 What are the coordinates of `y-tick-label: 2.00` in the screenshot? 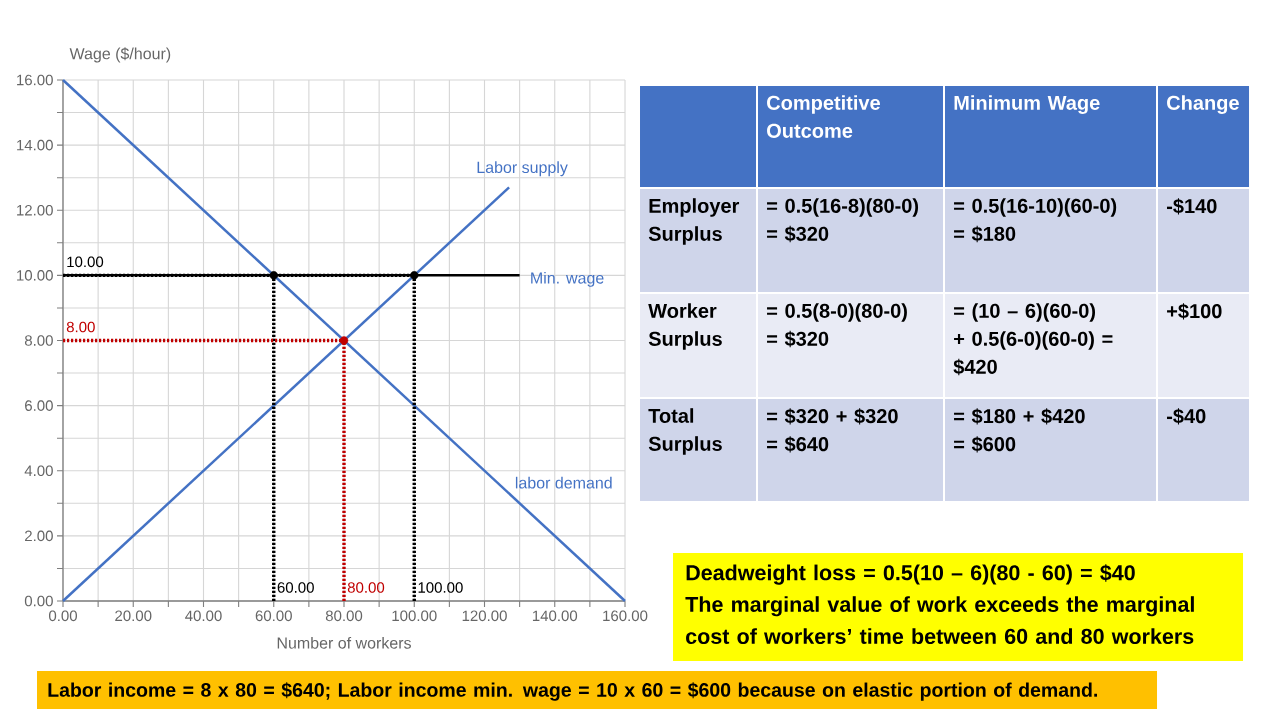 It's located at (39, 536).